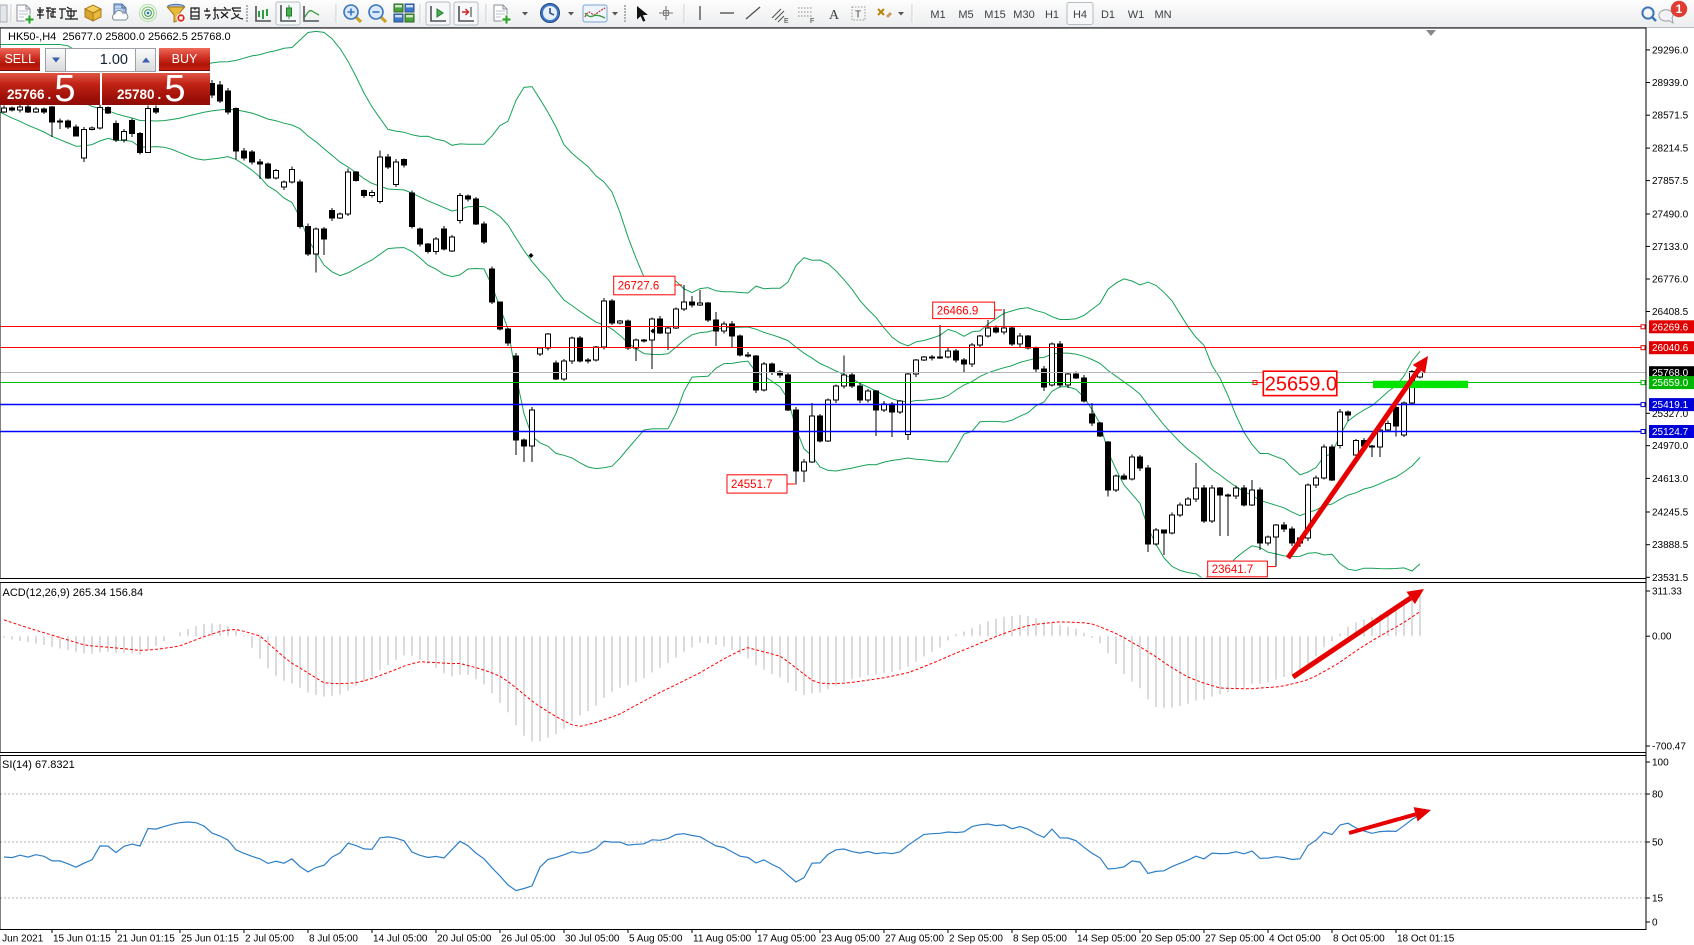 The width and height of the screenshot is (1694, 945). Describe the element at coordinates (1662, 637) in the screenshot. I see `svg-text: 0.00` at that location.